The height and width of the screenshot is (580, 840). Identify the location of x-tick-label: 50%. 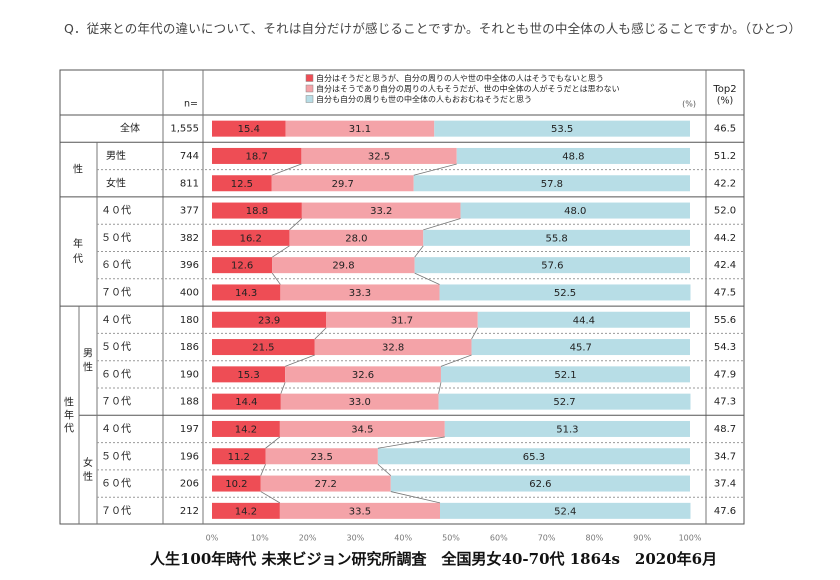
(451, 538).